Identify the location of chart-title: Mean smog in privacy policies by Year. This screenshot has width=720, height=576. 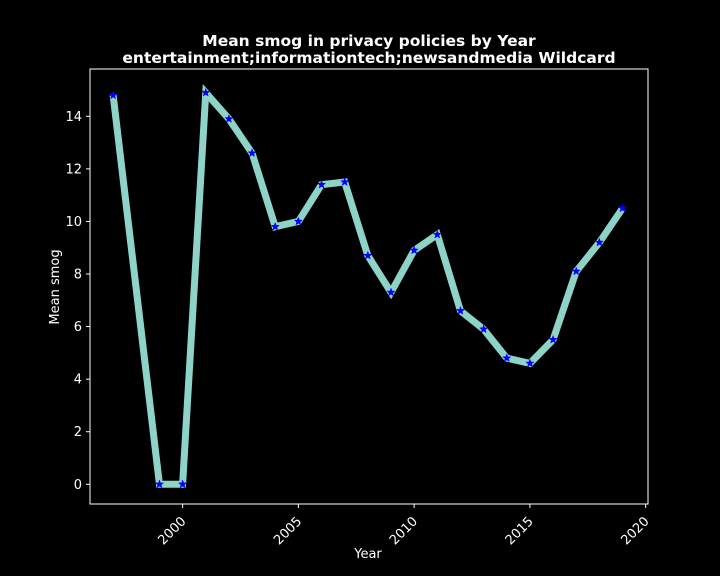
(369, 41).